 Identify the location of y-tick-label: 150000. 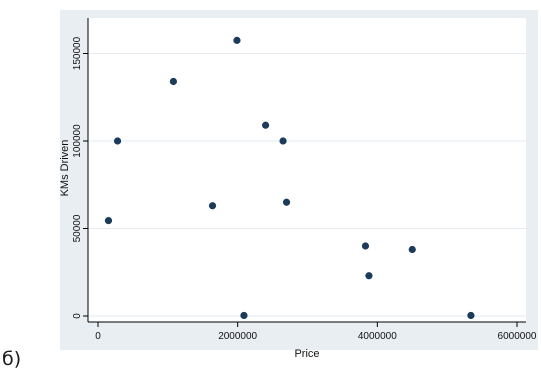
(77, 53).